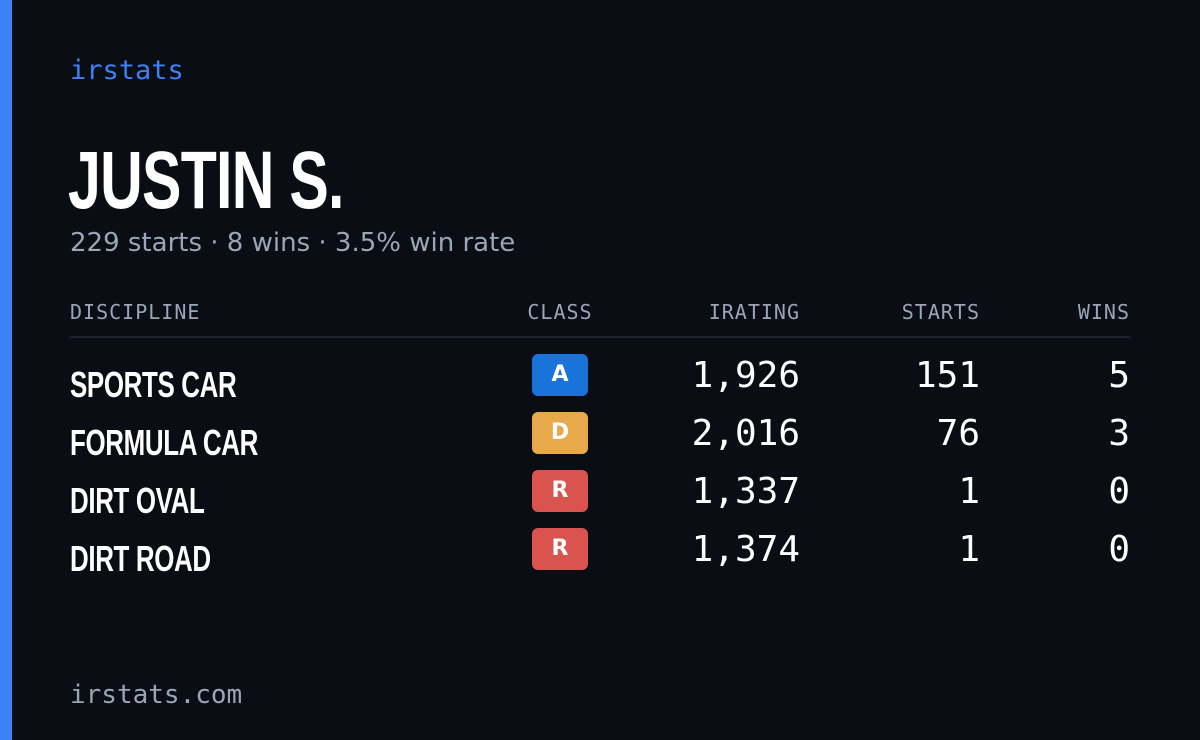 This screenshot has width=1200, height=740. I want to click on site-url: irstats.com, so click(156, 695).